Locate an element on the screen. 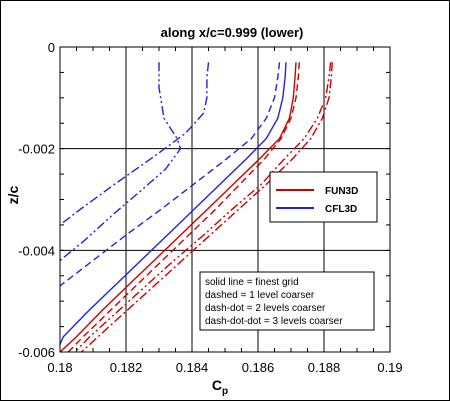 The width and height of the screenshot is (450, 401). x-tick-labels: 0.18 0.182 0.184 0.186 0.188 0.19 is located at coordinates (224, 367).